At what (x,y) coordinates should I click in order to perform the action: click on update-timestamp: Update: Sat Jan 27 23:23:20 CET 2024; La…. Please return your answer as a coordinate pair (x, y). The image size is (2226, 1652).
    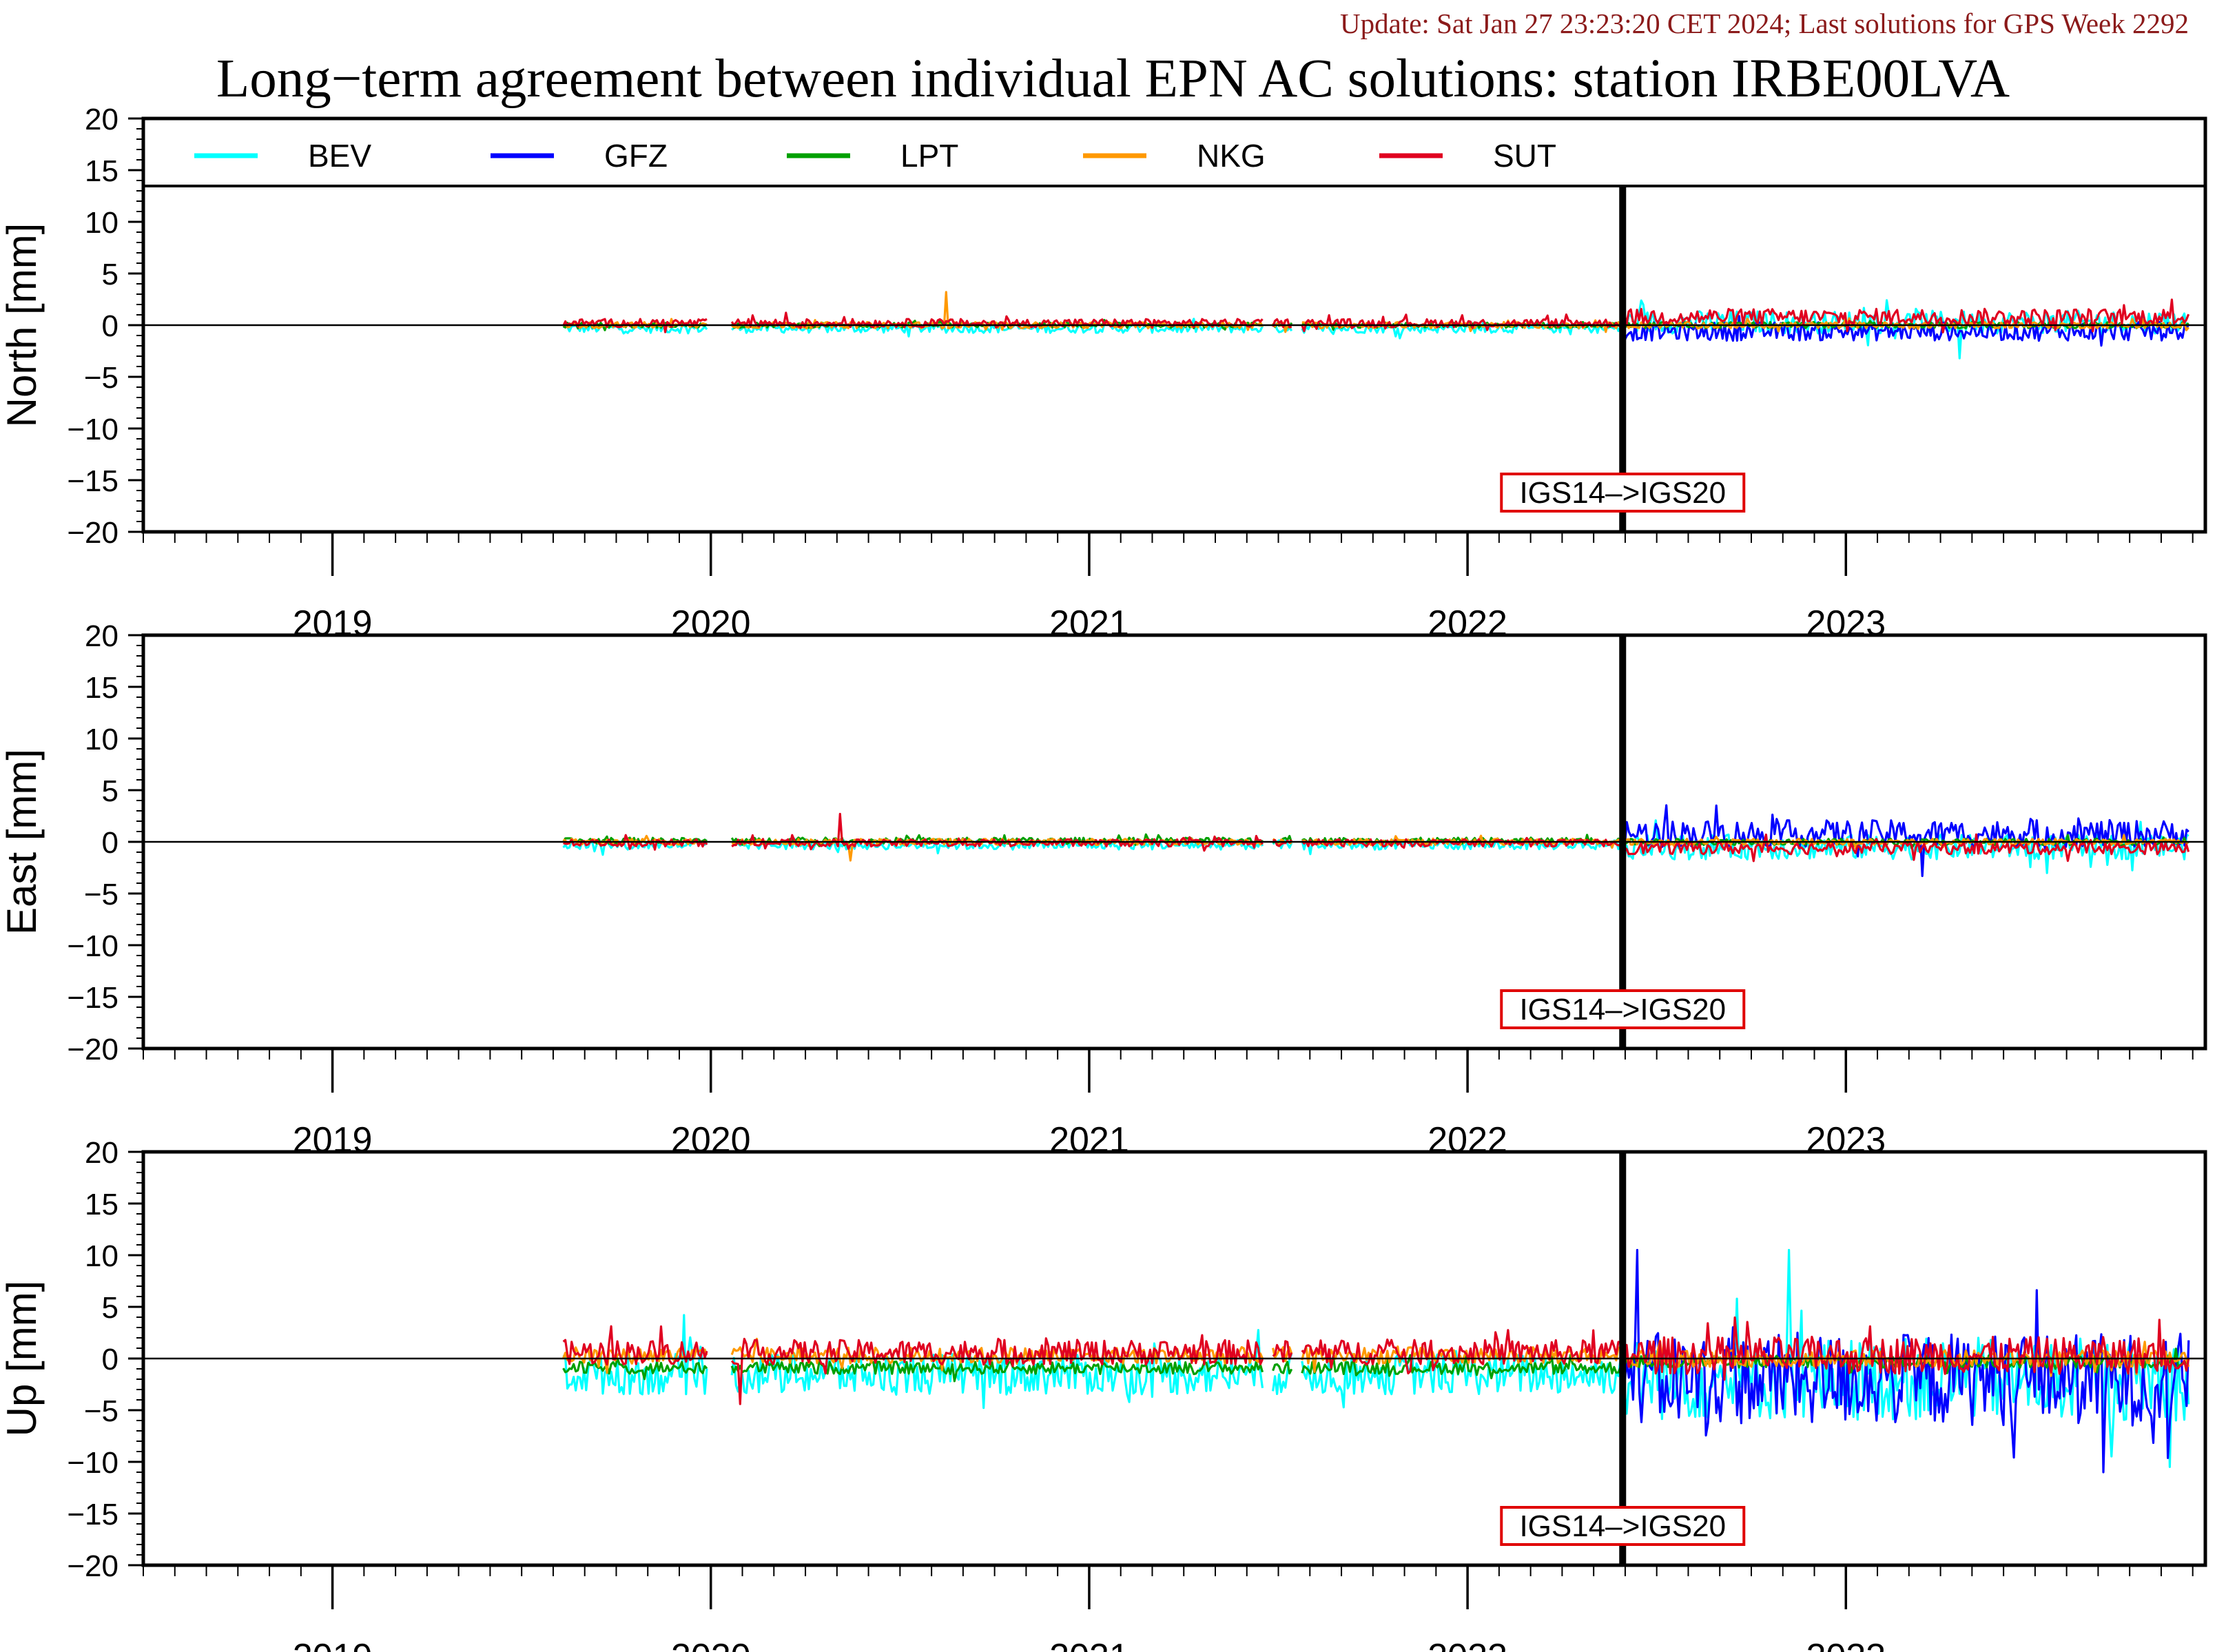
    Looking at the image, I should click on (1764, 23).